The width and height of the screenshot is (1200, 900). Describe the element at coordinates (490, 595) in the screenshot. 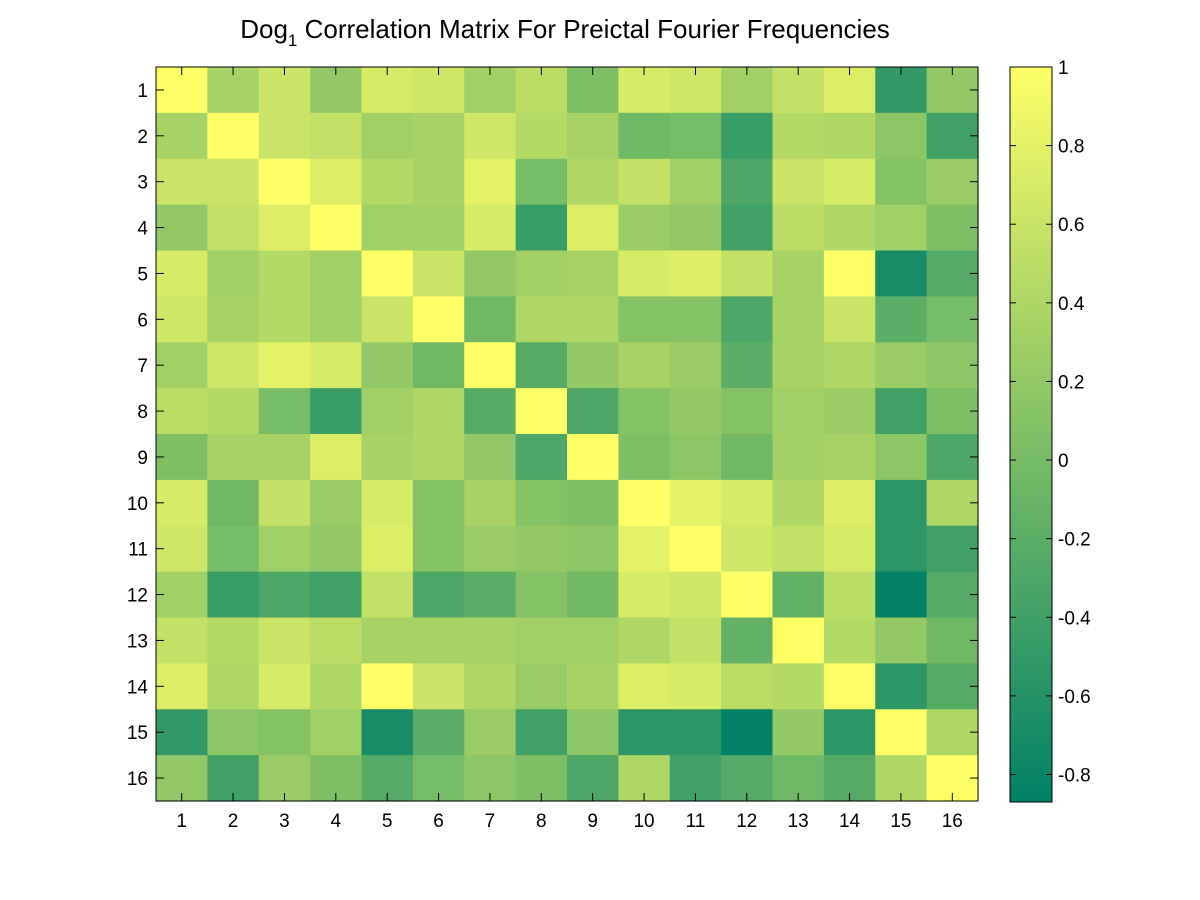

I see `heatmap-cell-r12-c7` at that location.